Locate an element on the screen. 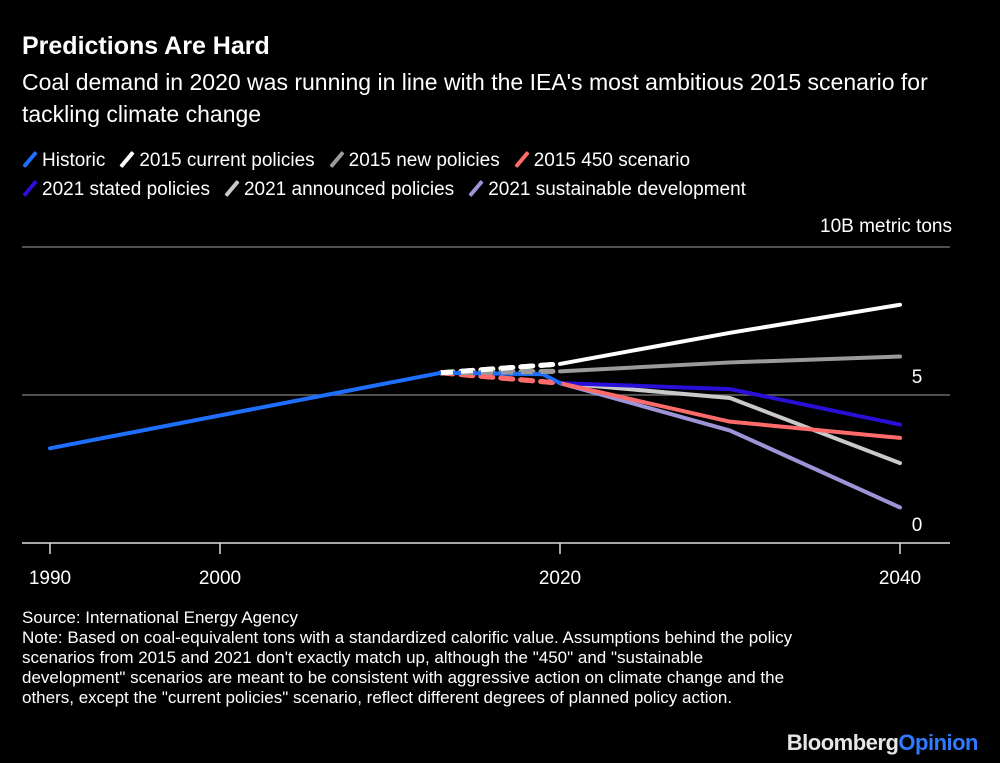 Image resolution: width=1000 pixels, height=763 pixels. legend-label: 2021 announced policies is located at coordinates (349, 189).